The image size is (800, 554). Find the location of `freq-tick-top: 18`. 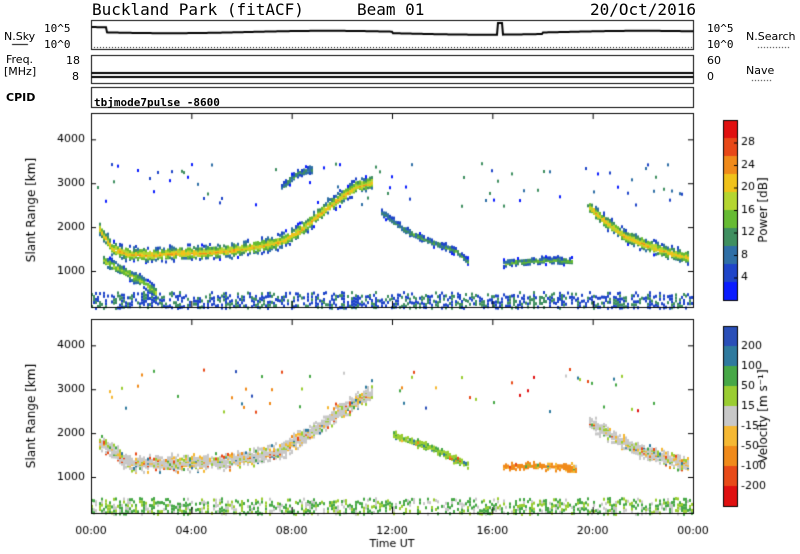

freq-tick-top: 18 is located at coordinates (73, 60).